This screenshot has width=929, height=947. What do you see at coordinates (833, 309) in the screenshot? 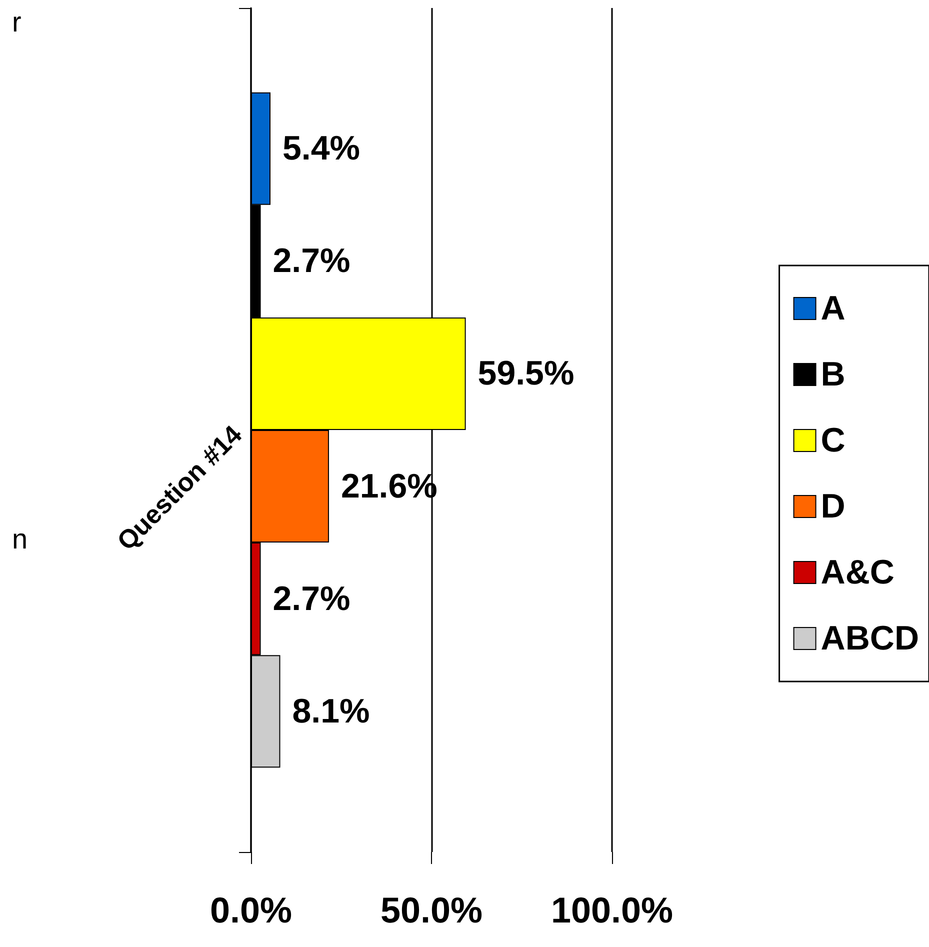
I see `legend-label: A` at bounding box center [833, 309].